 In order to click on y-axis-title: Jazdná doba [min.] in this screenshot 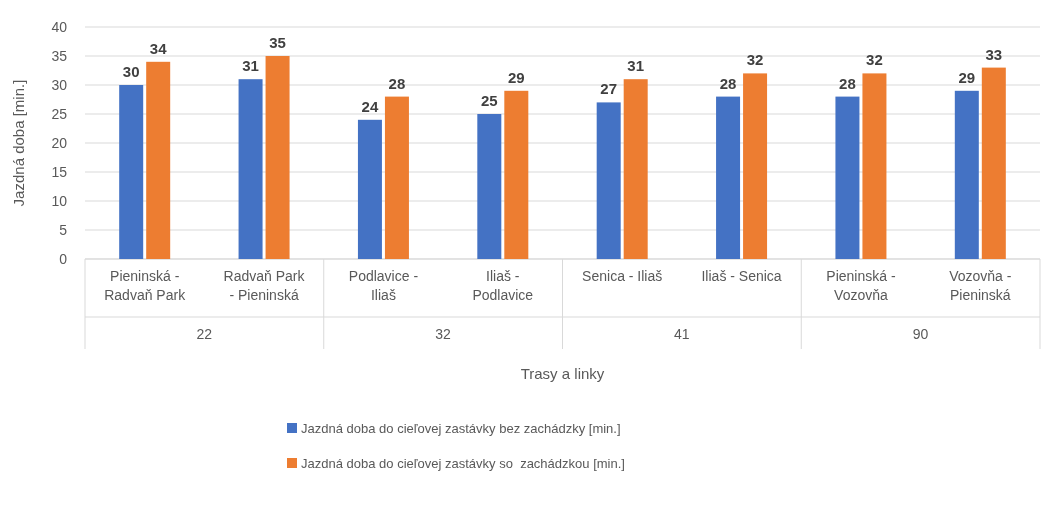, I will do `click(18, 143)`.